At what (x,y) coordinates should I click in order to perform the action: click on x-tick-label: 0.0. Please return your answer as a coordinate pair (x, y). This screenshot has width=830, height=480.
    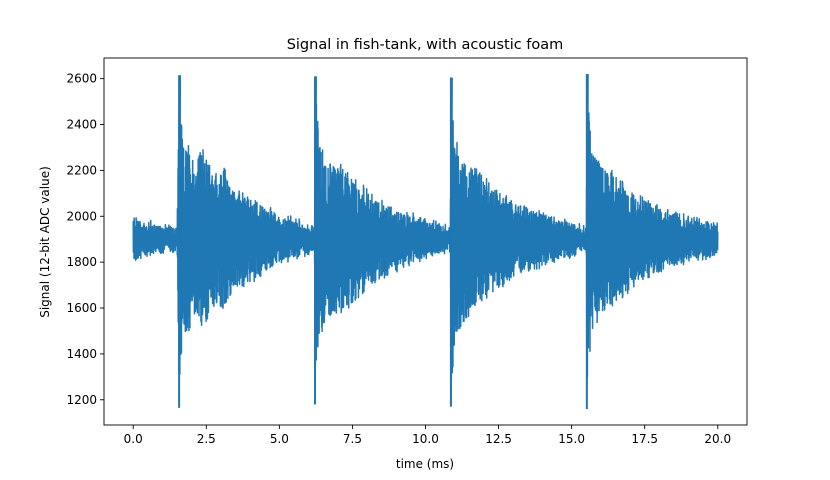
    Looking at the image, I should click on (133, 439).